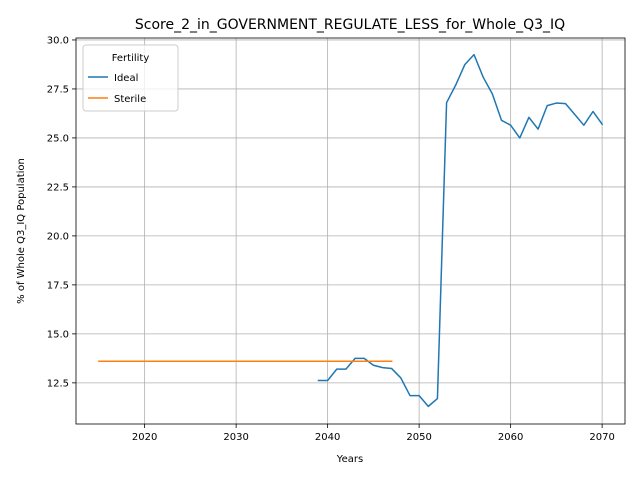  I want to click on y-tick-label: 22.5, so click(58, 187).